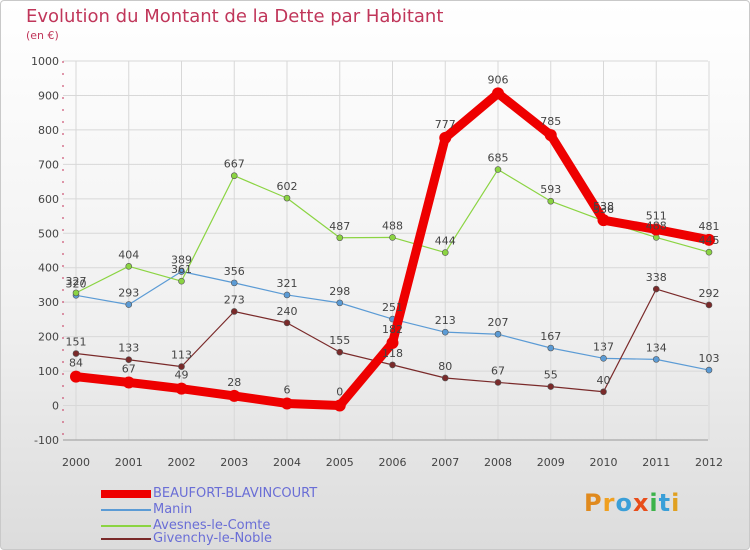 The height and width of the screenshot is (550, 750). I want to click on data-label: 361, so click(181, 269).